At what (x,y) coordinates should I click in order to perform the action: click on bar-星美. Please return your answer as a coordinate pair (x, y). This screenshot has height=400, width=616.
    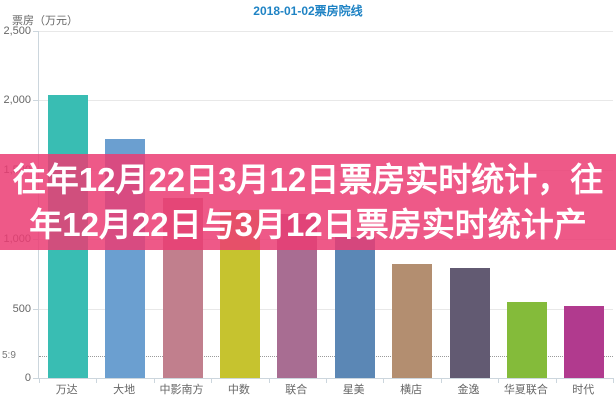
    Looking at the image, I should click on (354, 307).